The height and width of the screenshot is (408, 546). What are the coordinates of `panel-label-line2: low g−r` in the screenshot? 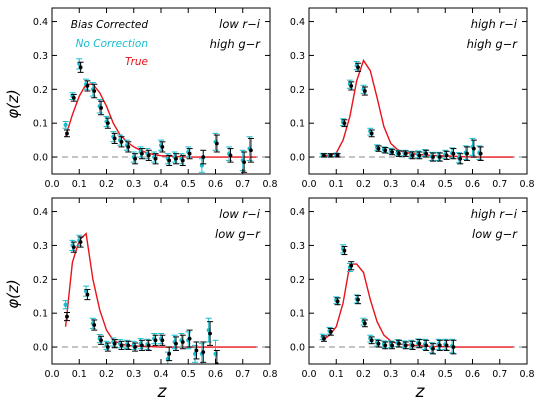 It's located at (495, 234).